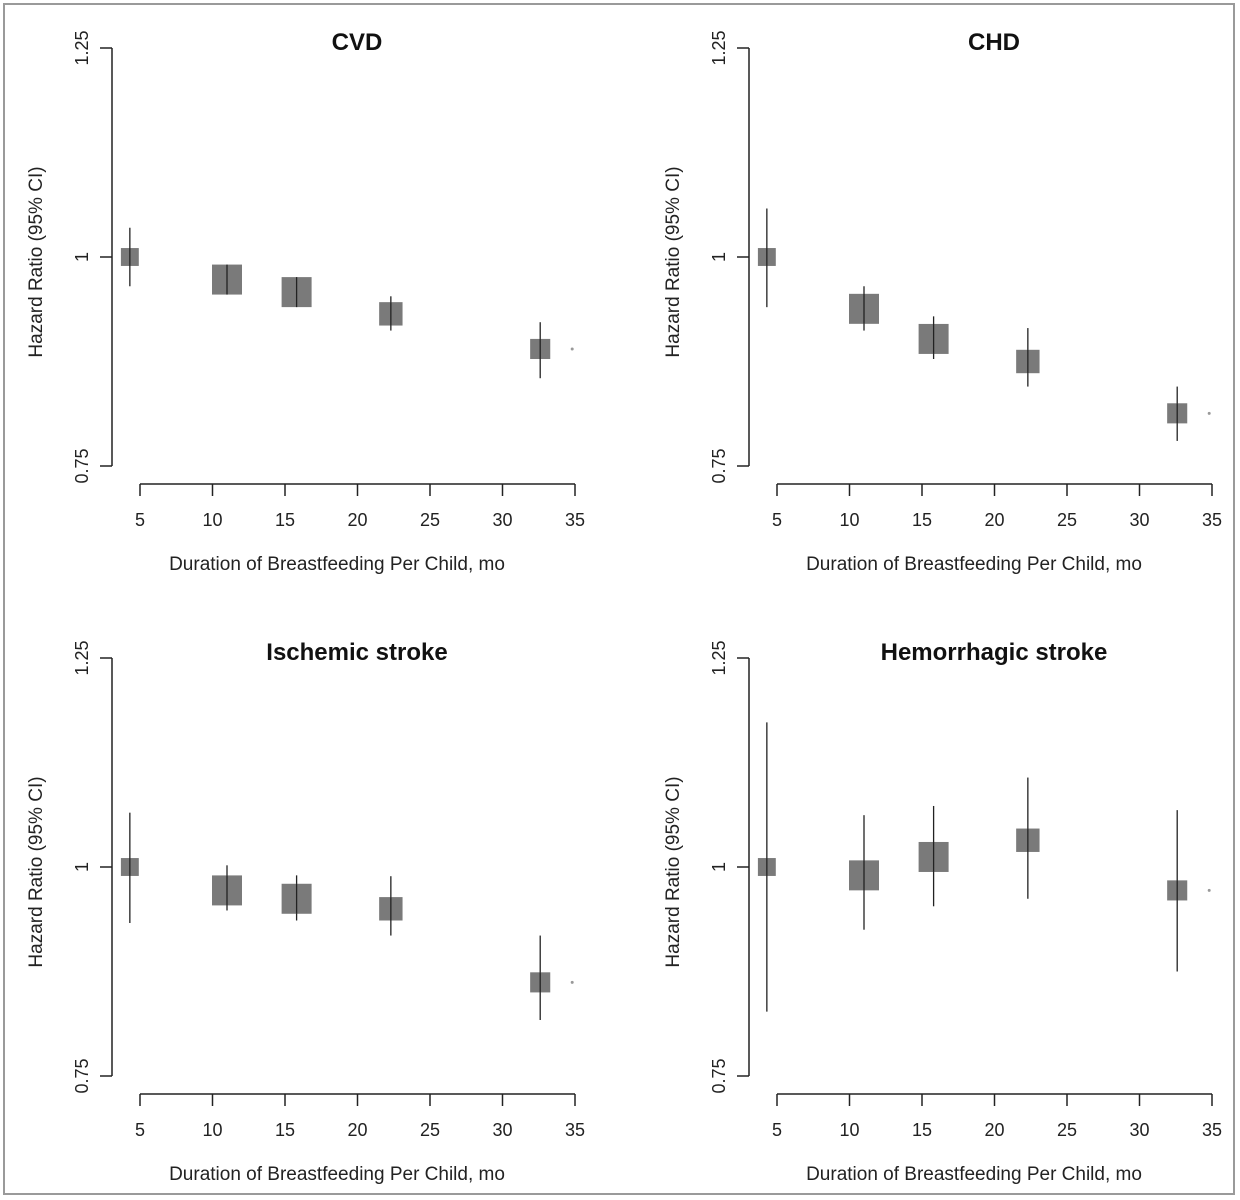 The width and height of the screenshot is (1240, 1200). What do you see at coordinates (994, 42) in the screenshot?
I see `chart-title: CHD` at bounding box center [994, 42].